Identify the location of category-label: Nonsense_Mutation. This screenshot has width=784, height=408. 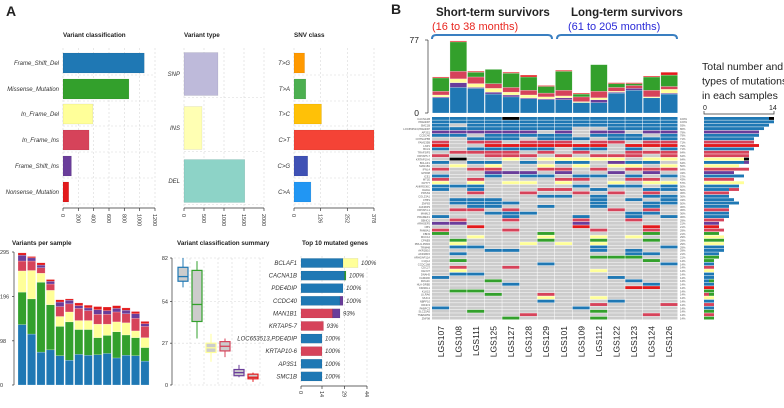
(33, 193).